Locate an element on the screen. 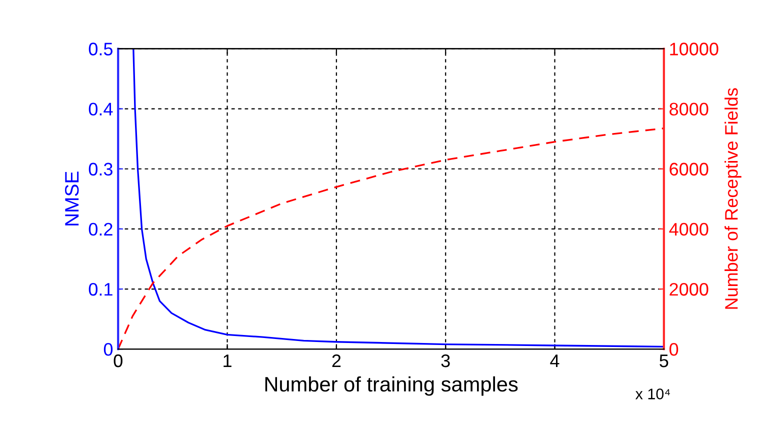 This screenshot has width=772, height=443. y-tick-label: 0 is located at coordinates (108, 349).